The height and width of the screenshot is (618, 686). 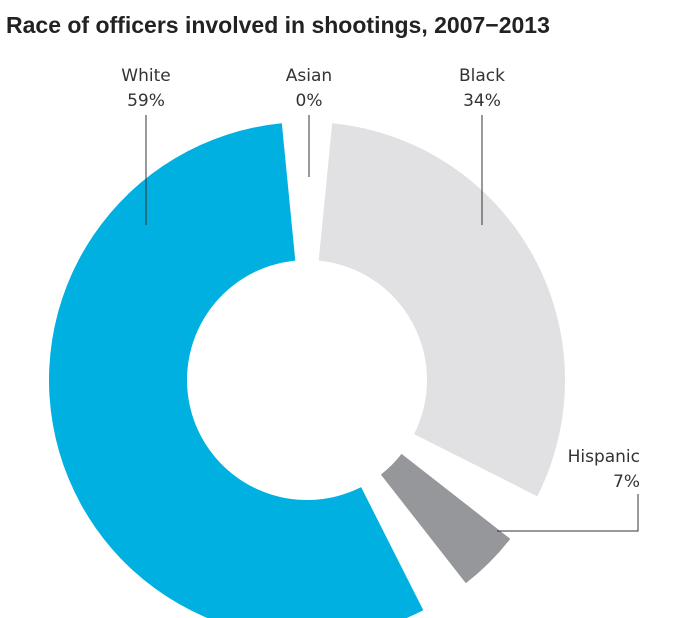 What do you see at coordinates (568, 513) in the screenshot?
I see `leader-line-hispanic` at bounding box center [568, 513].